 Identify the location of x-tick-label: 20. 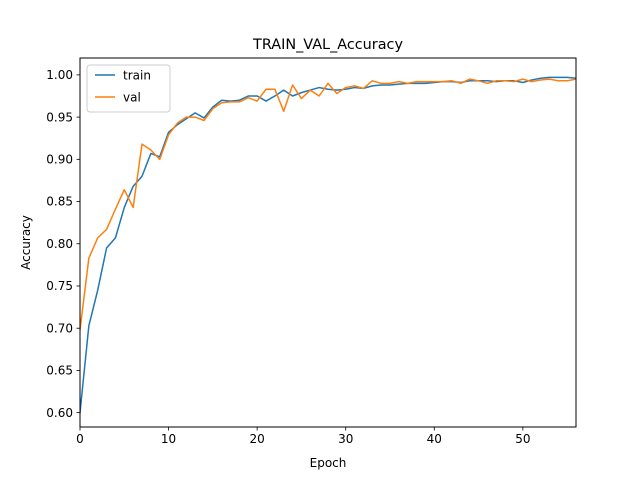
(257, 439).